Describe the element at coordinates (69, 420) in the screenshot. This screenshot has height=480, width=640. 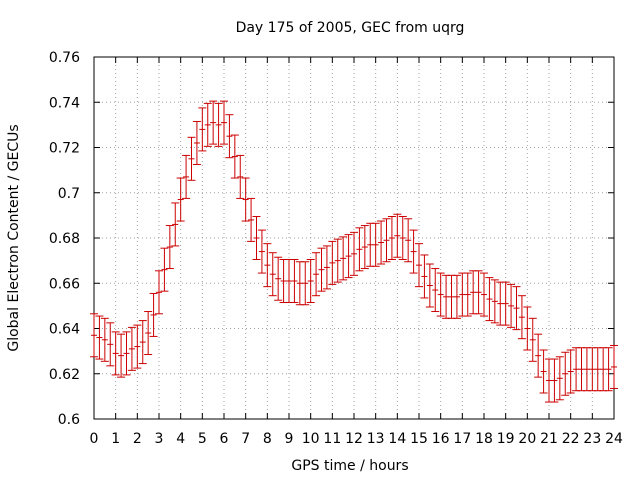
I see `y-tick-label: 0.6` at that location.